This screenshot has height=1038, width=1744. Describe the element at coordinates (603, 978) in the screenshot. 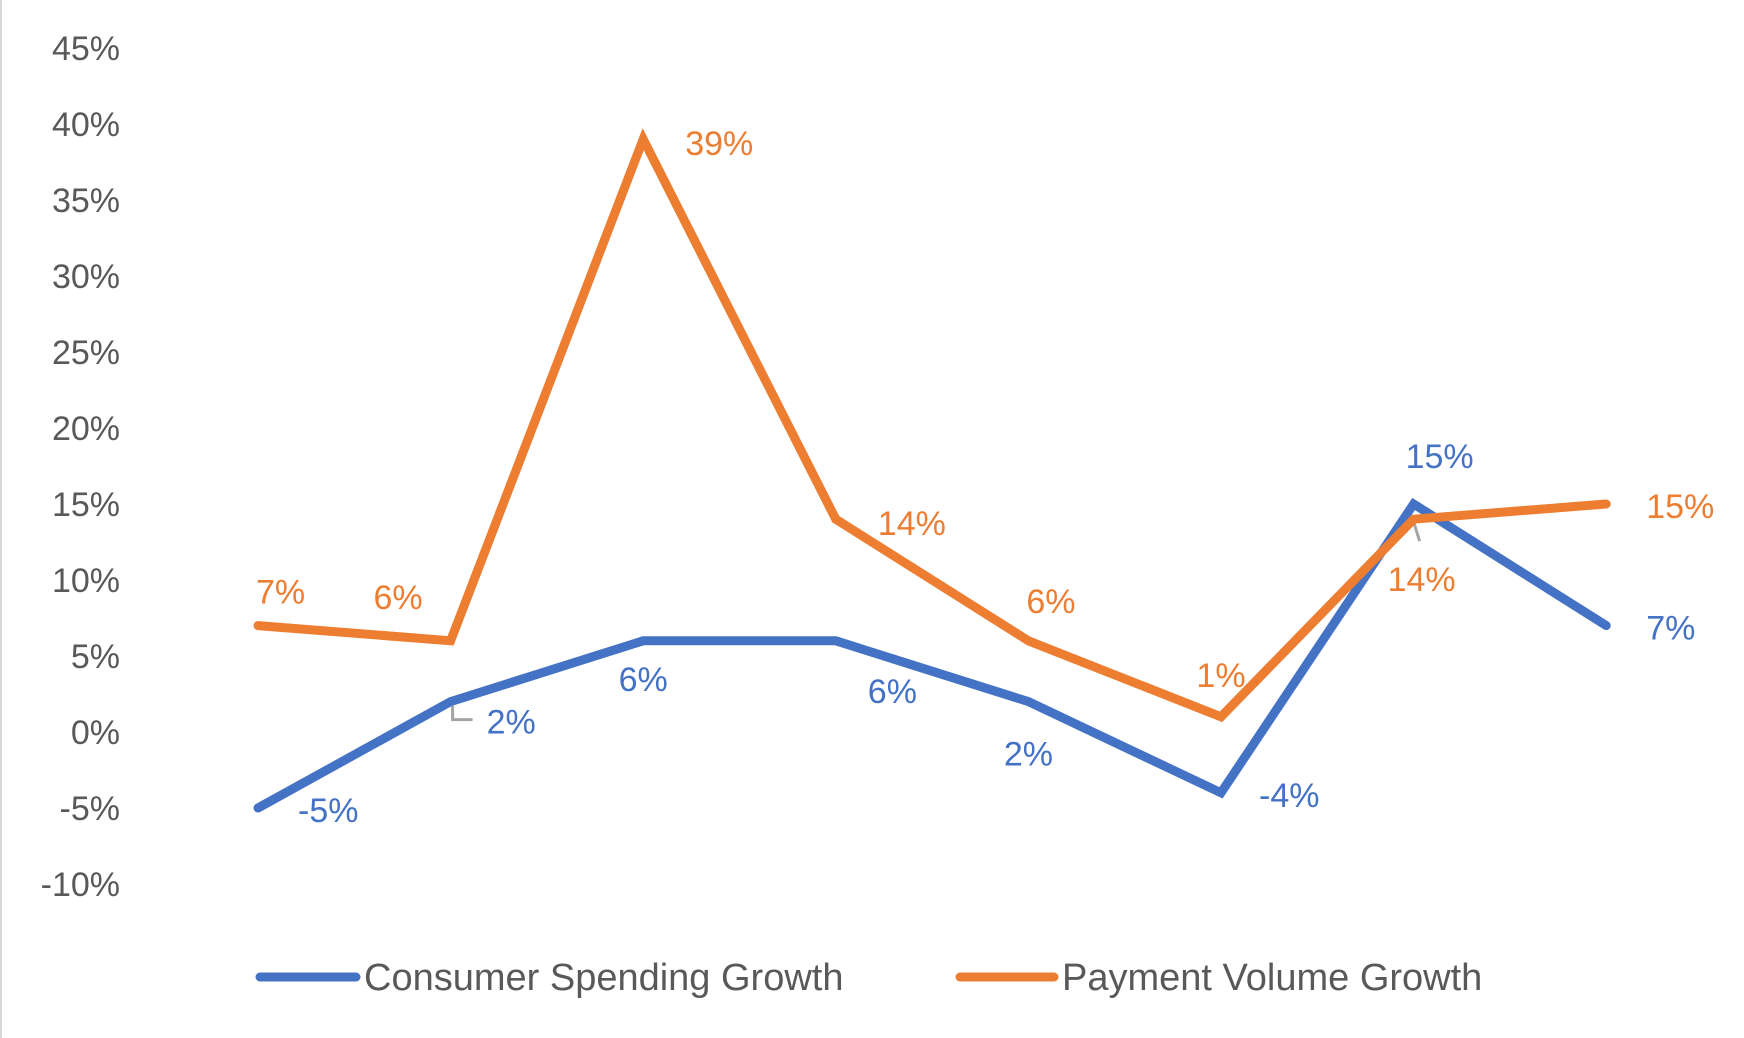

I see `legend-label: Consumer Spending Growth` at that location.